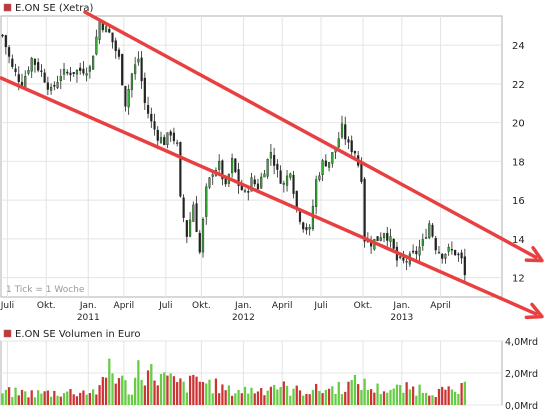  I want to click on lower-channel-arrowhead, so click(534, 311).